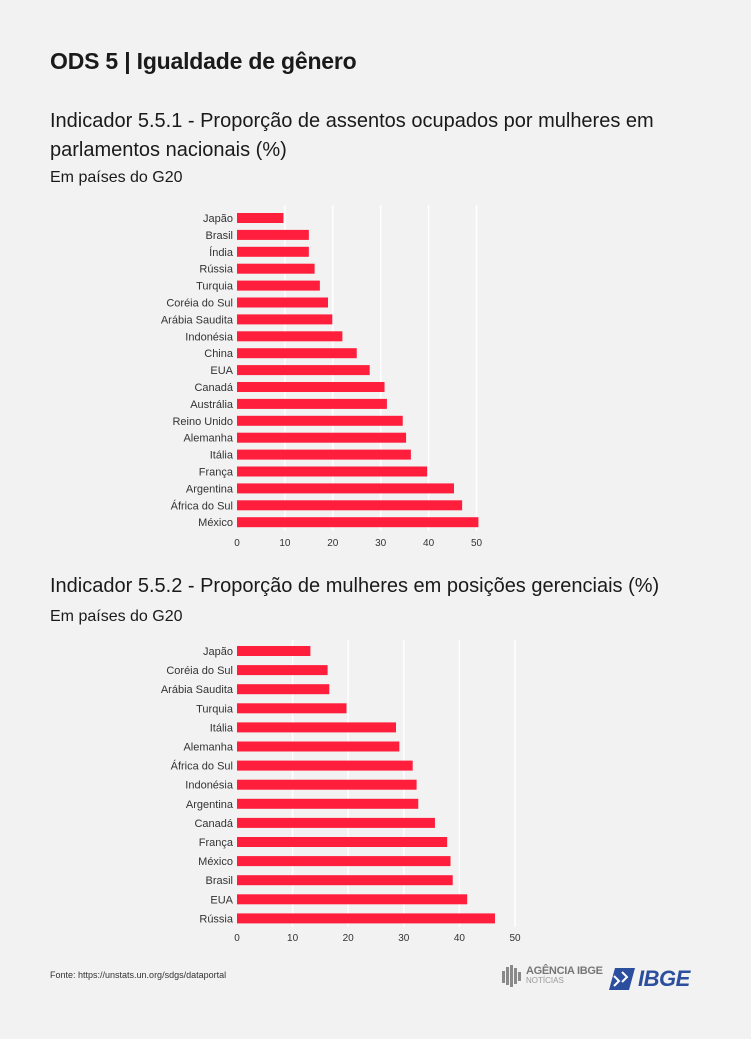 The height and width of the screenshot is (1039, 751). Describe the element at coordinates (511, 976) in the screenshot. I see `agencia-logo-icon` at that location.